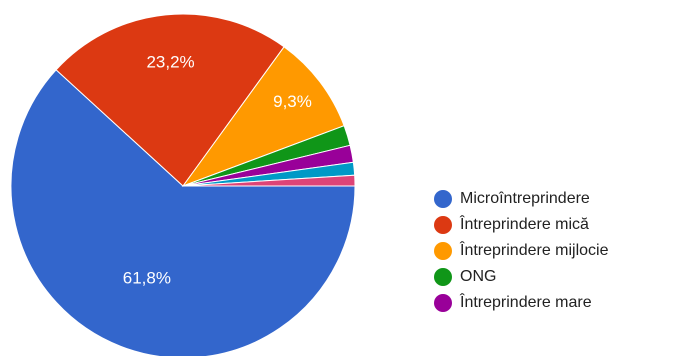  What do you see at coordinates (534, 250) in the screenshot?
I see `legend-label: Întreprindere mijlocie` at bounding box center [534, 250].